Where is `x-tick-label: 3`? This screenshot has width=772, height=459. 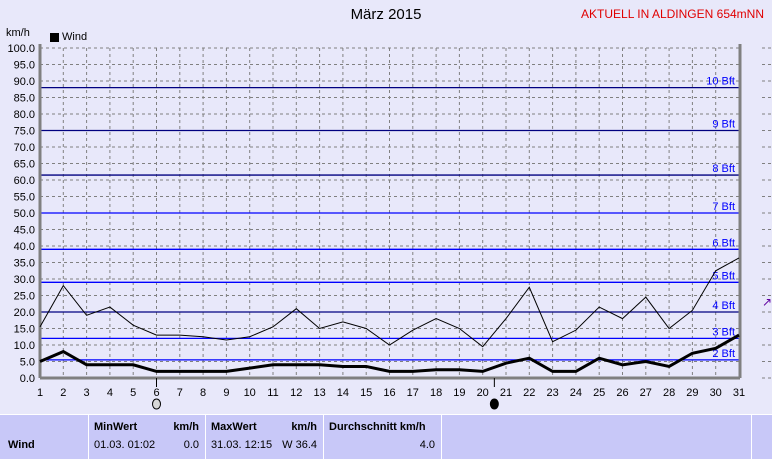
x-tick-label: 3 is located at coordinates (87, 393).